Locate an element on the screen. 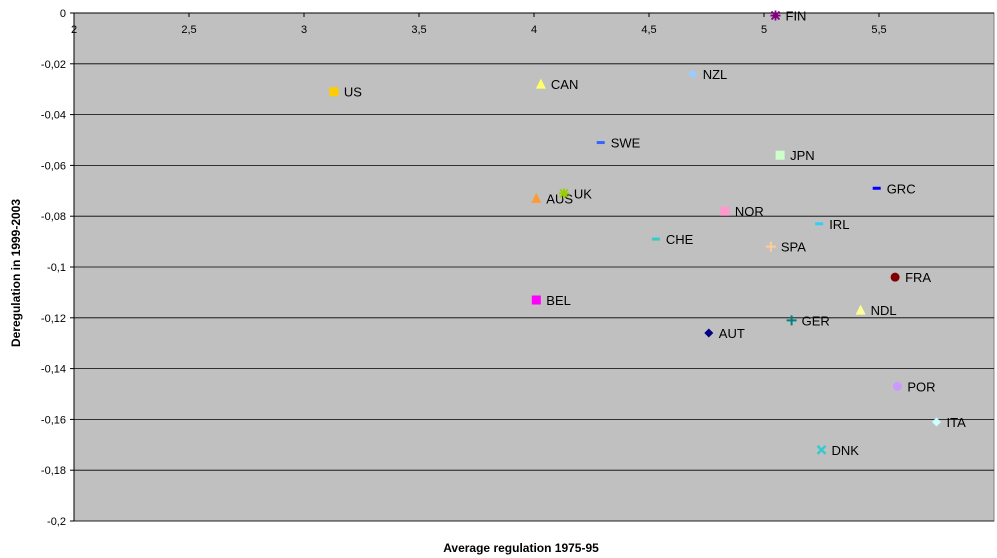  data-point-fin: FIN is located at coordinates (788, 16).